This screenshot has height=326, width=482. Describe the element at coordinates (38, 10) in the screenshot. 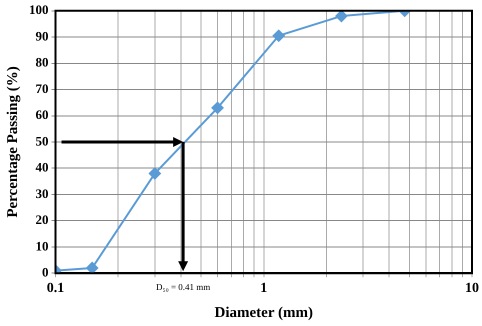

I see `y-tick-label: 100` at that location.